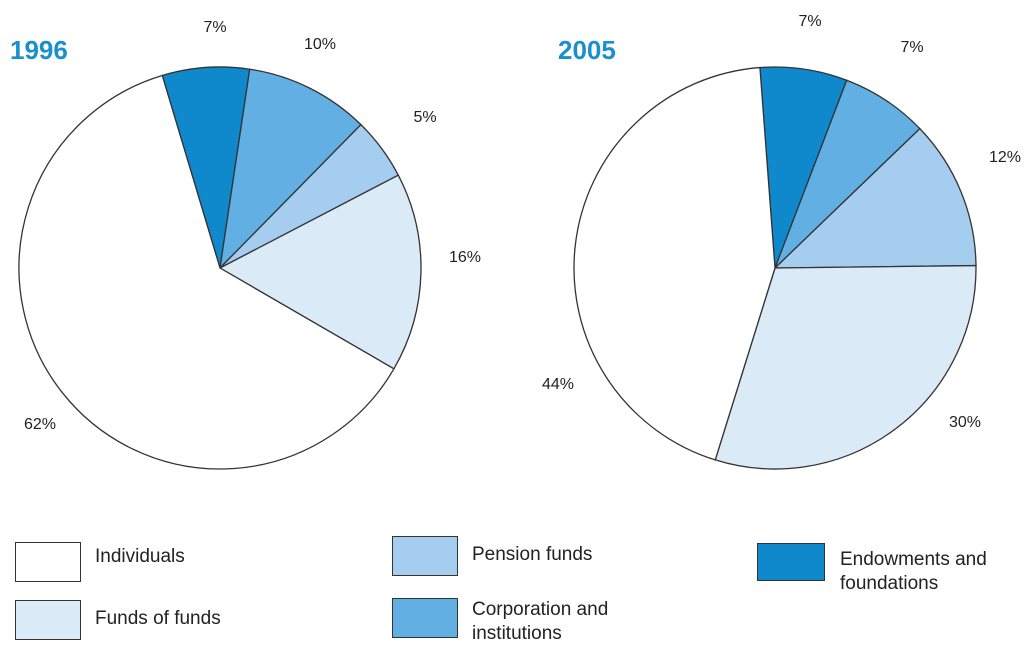  Describe the element at coordinates (140, 556) in the screenshot. I see `legend-label: Individuals` at that location.